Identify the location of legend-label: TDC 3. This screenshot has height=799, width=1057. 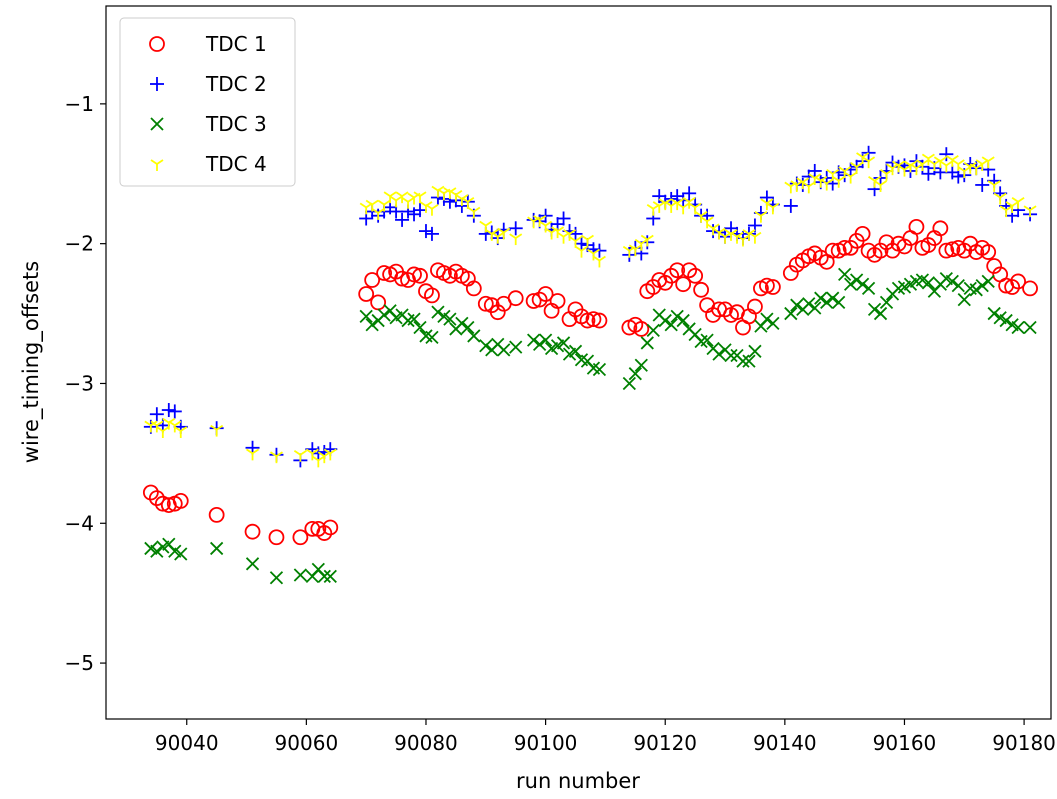
(236, 124).